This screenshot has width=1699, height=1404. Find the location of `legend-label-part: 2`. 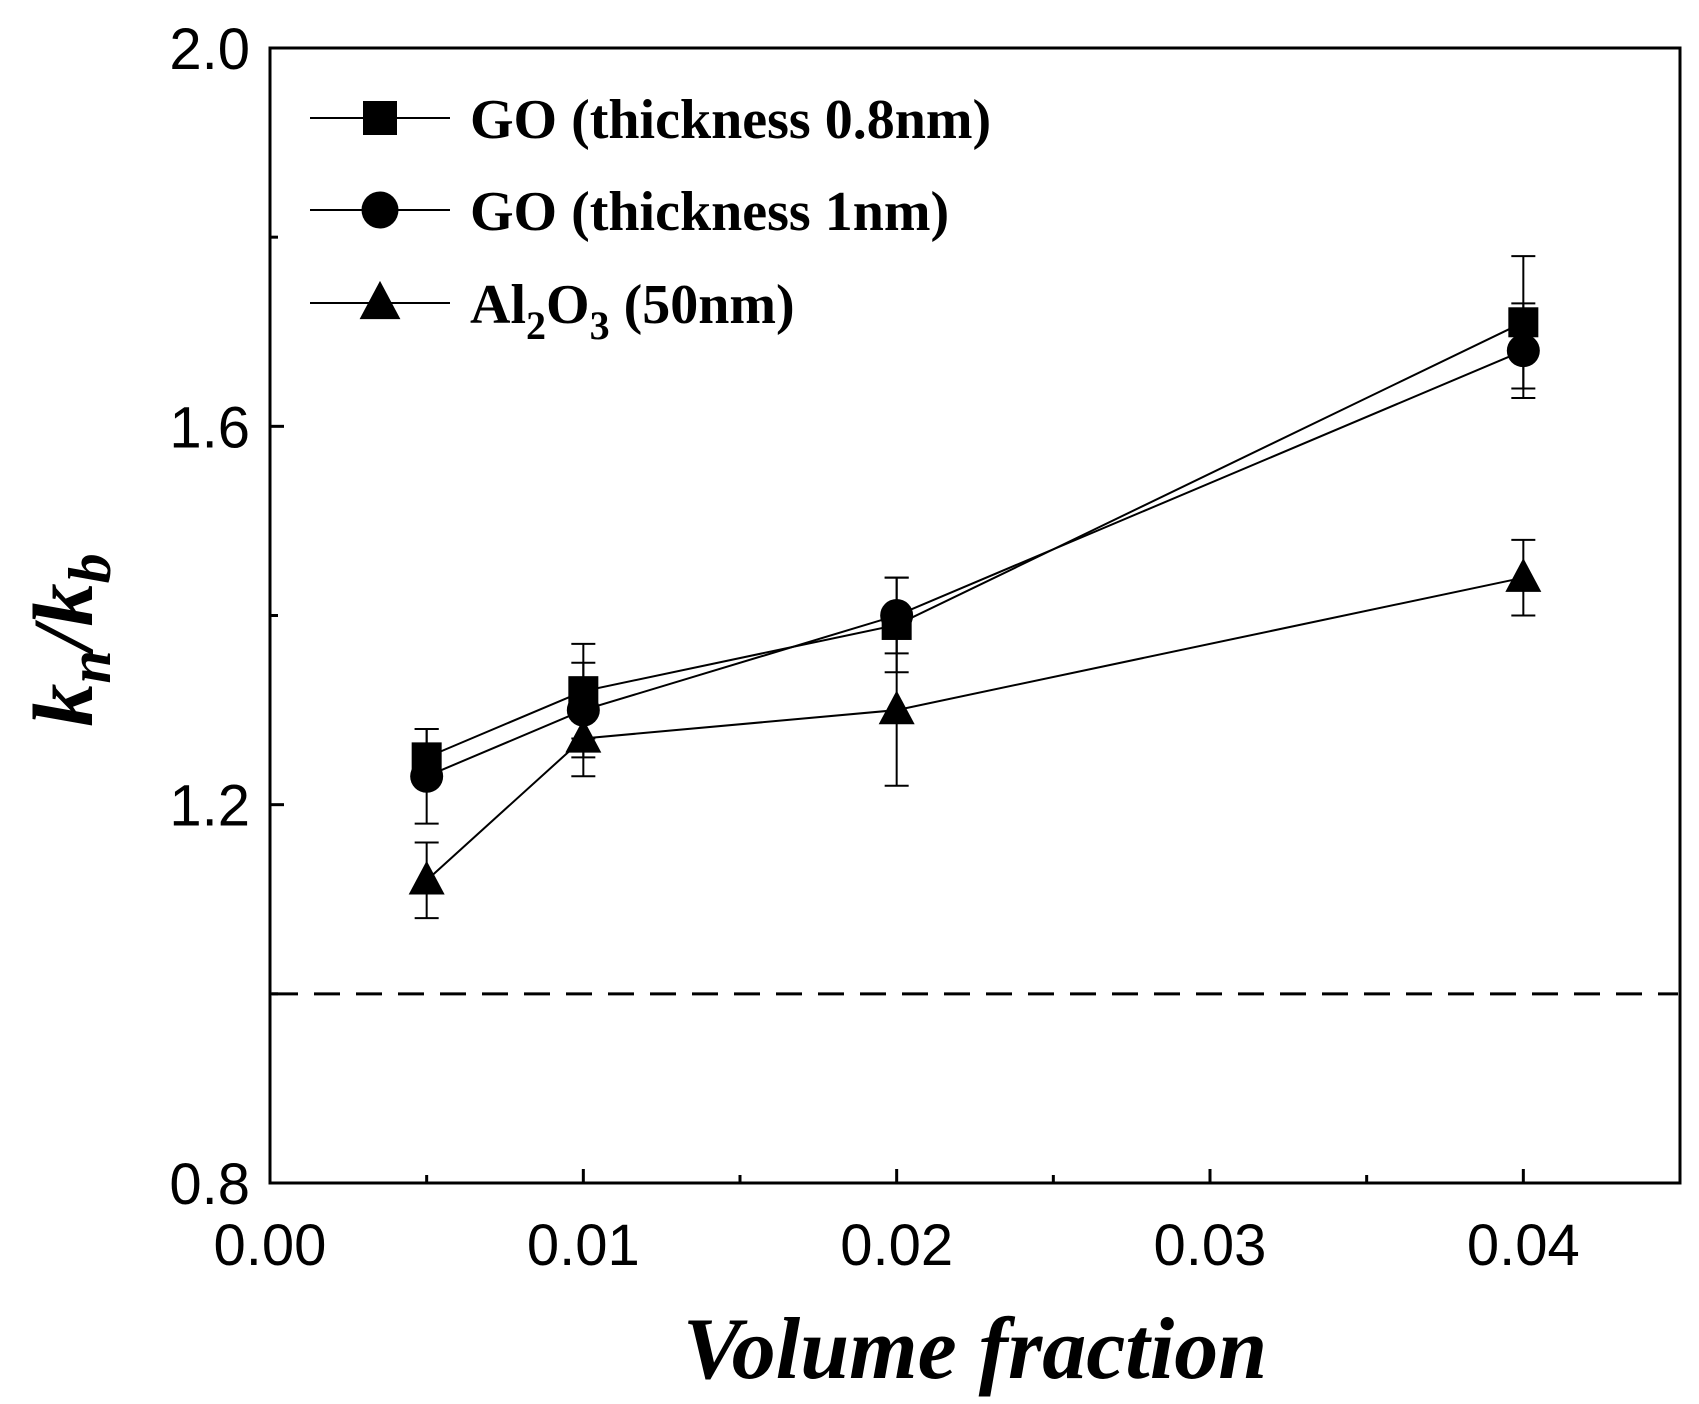

legend-label-part: 2 is located at coordinates (536, 325).